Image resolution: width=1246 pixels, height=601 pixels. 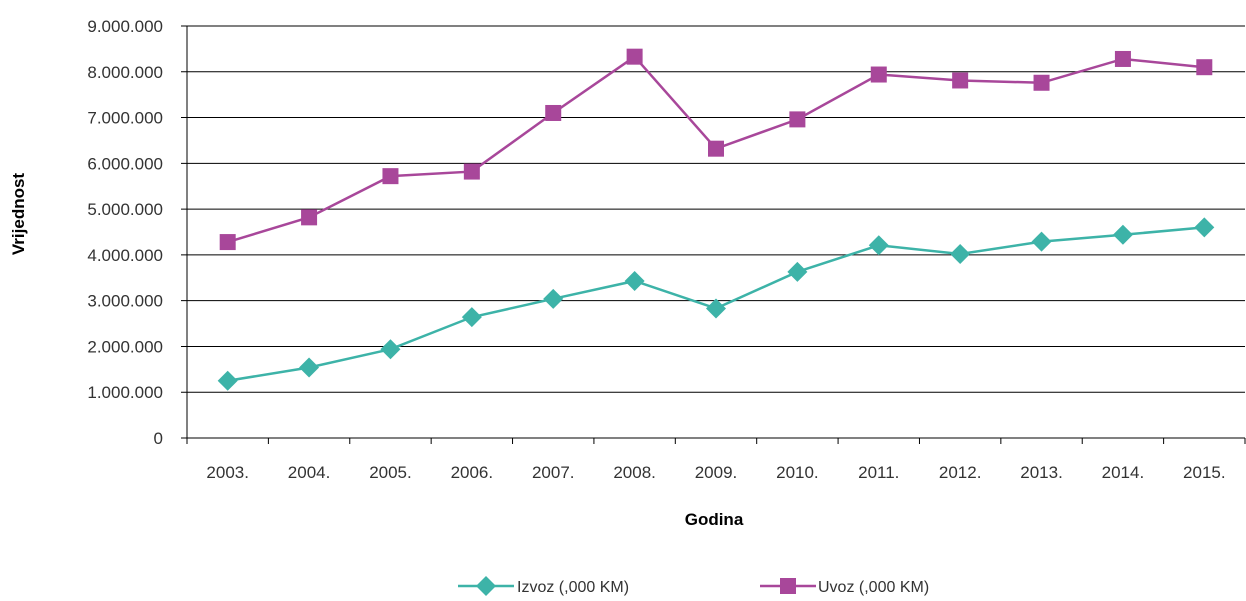 I want to click on y-tick-label: 5.000.000, so click(x=125, y=209).